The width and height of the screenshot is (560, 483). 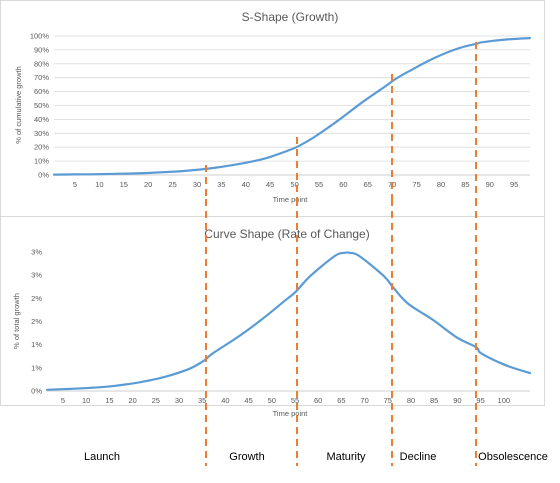 What do you see at coordinates (40, 36) in the screenshot?
I see `y-tick-label: 100%` at bounding box center [40, 36].